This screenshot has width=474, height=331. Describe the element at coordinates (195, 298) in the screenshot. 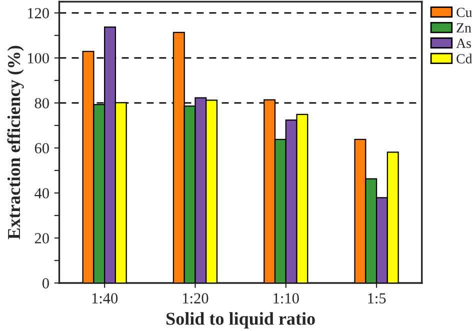

I see `x-tick-label: 1:20` at that location.